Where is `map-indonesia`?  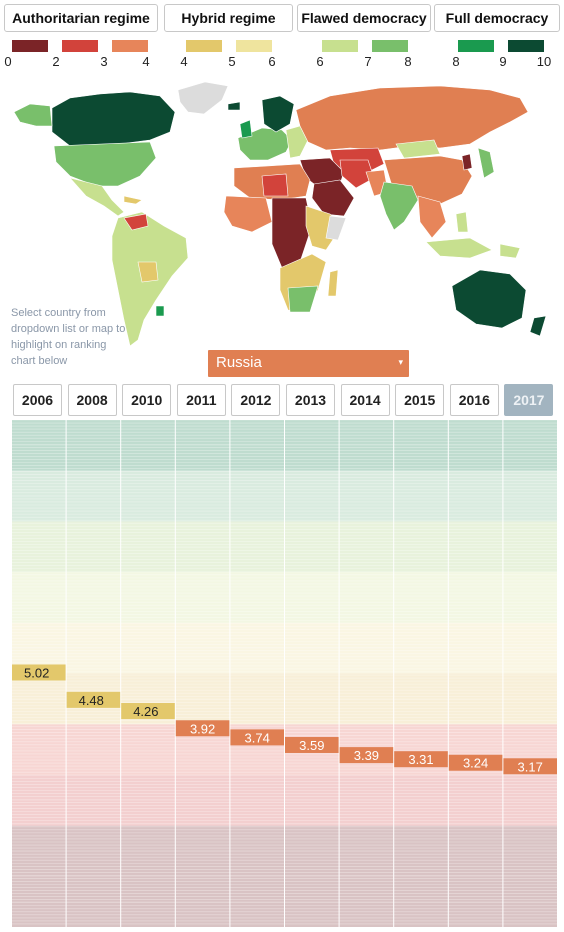
map-indonesia is located at coordinates (459, 248).